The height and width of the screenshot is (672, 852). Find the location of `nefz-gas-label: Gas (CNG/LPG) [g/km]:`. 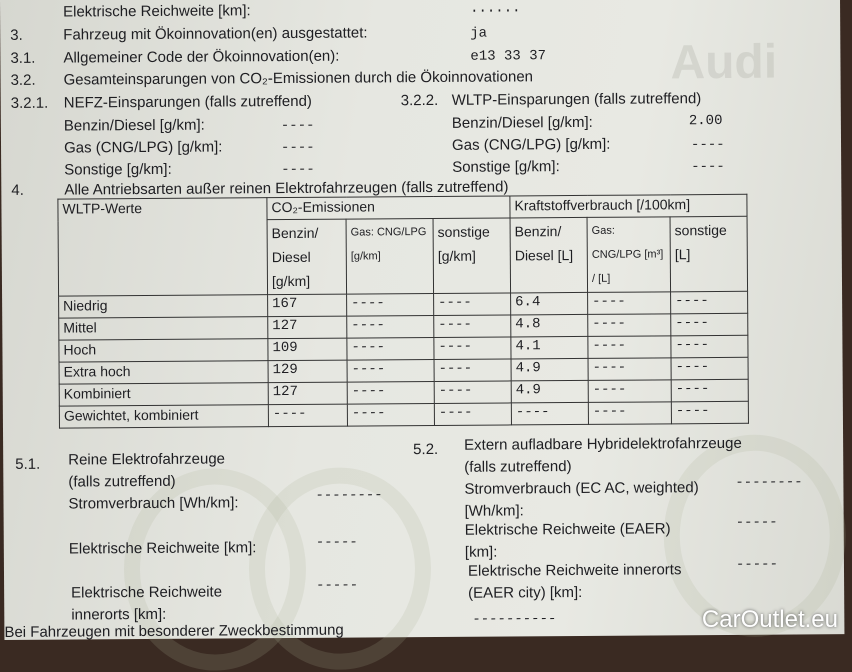

nefz-gas-label: Gas (CNG/LPG) [g/km]: is located at coordinates (143, 147).